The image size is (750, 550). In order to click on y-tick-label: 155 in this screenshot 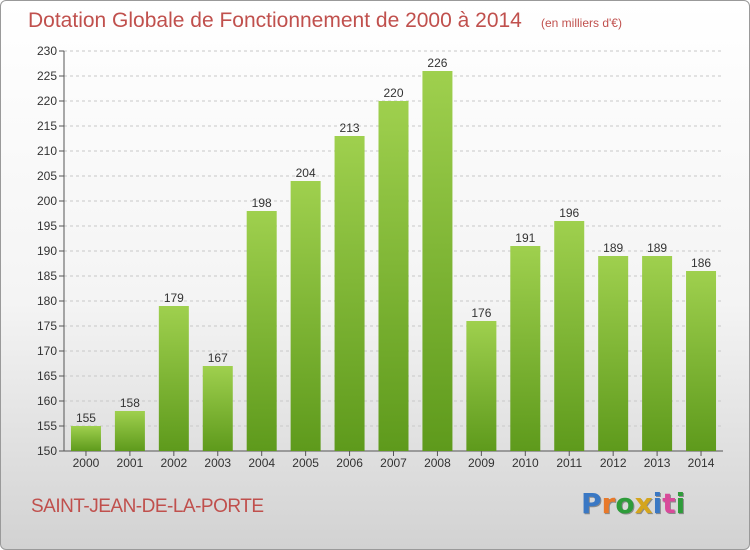, I will do `click(47, 426)`.